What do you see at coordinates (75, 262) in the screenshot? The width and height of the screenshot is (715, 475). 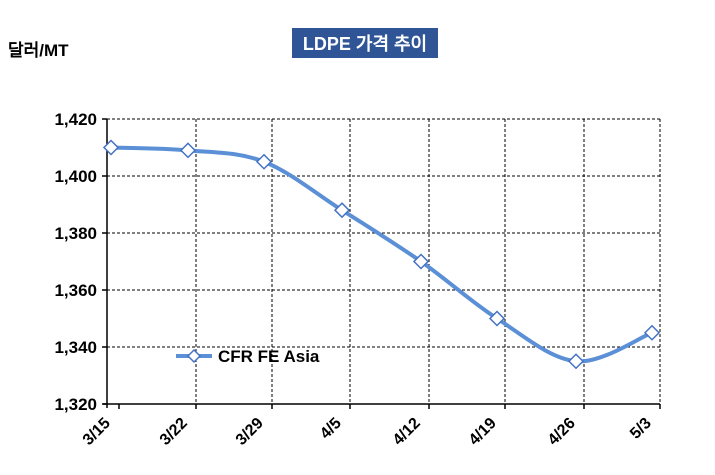 I see `y-tick-labels: 1,320 1,340 1,360 1,380 1,400 1,420` at bounding box center [75, 262].